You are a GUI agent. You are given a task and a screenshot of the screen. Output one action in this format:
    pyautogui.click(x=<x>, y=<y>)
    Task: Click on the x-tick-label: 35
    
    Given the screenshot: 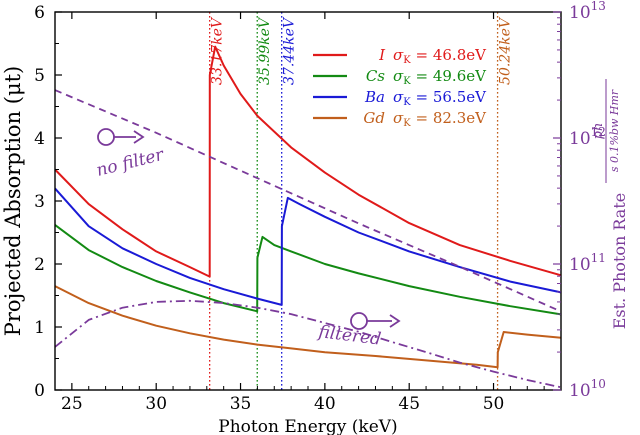 What is the action you would take?
    pyautogui.click(x=241, y=404)
    